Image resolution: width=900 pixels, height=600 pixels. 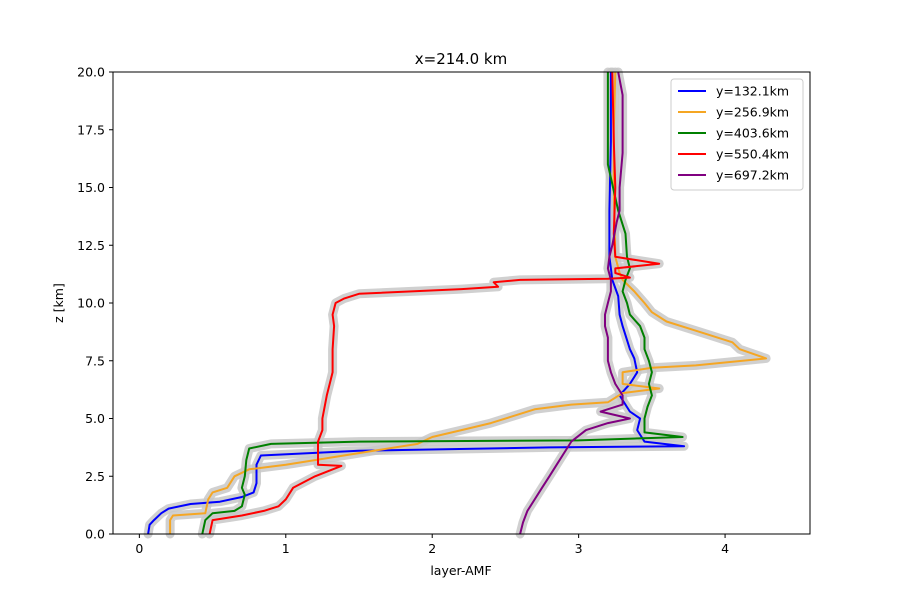 I want to click on y-tick-label: 20.0, so click(x=91, y=72).